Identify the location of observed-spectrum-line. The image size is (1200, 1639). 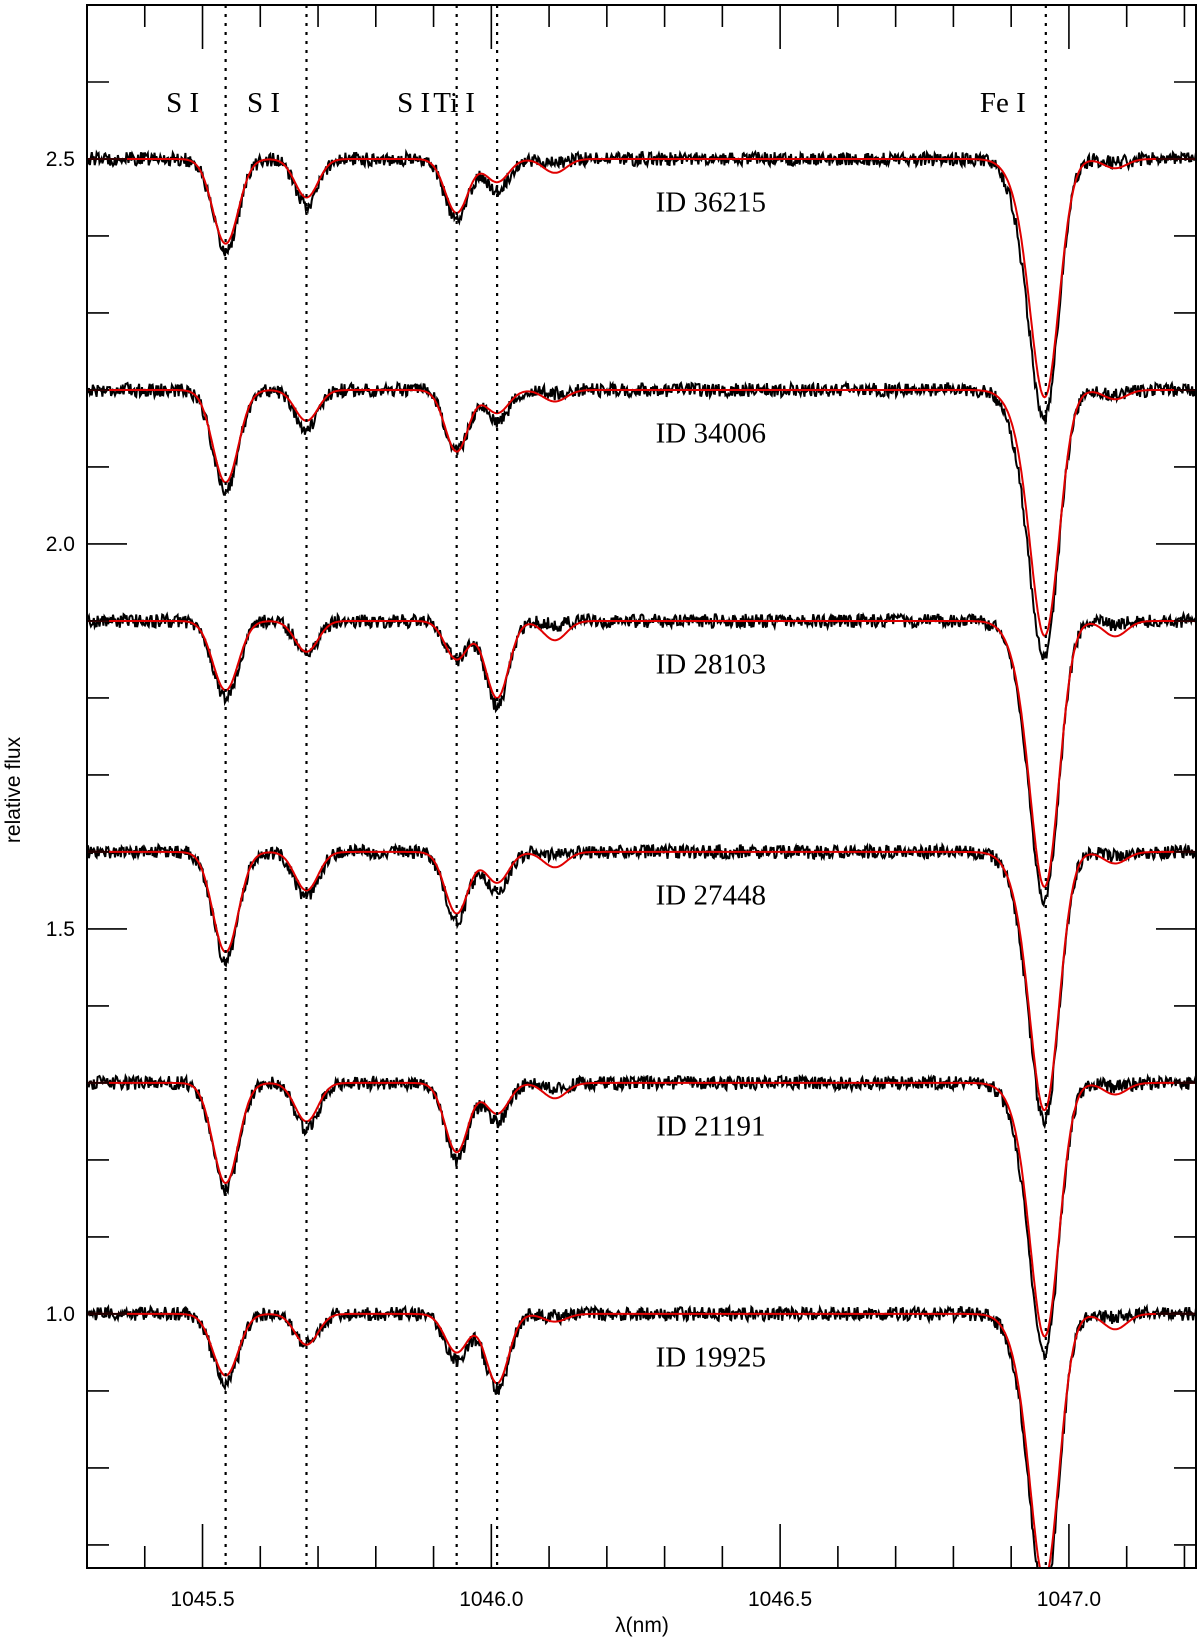
(641, 1435).